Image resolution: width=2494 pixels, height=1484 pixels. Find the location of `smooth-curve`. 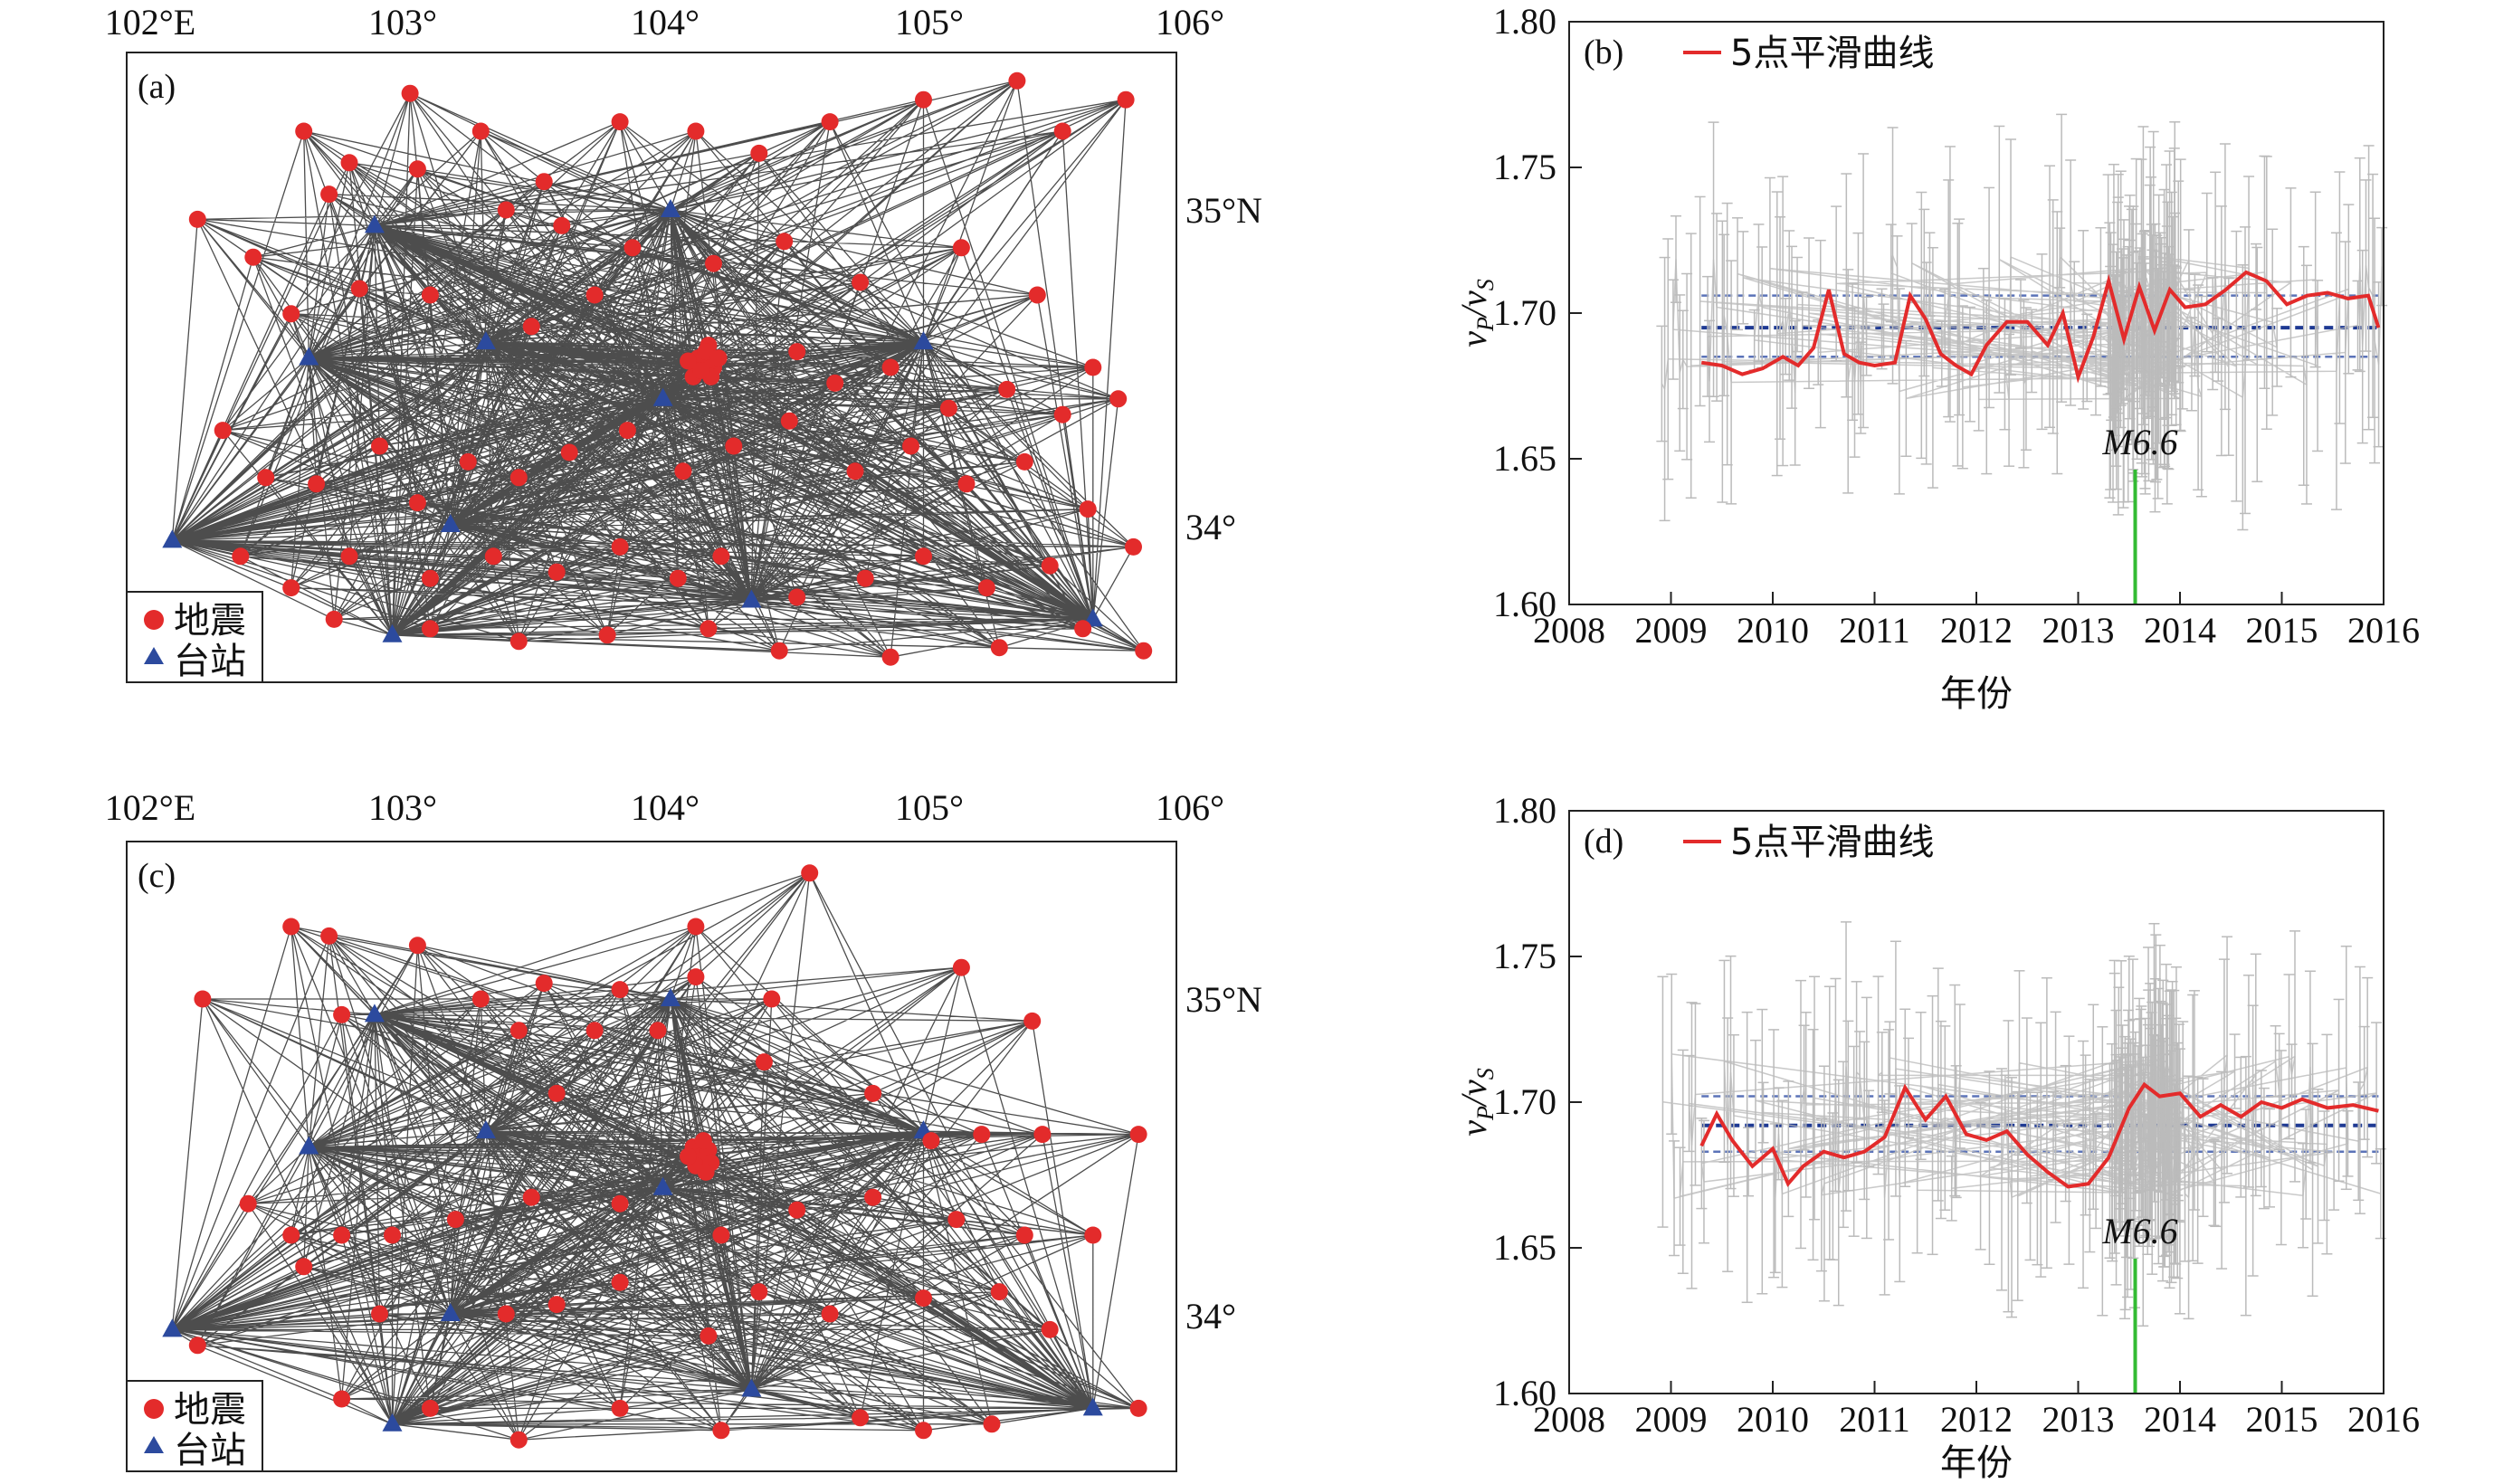

smooth-curve is located at coordinates (2039, 1135).